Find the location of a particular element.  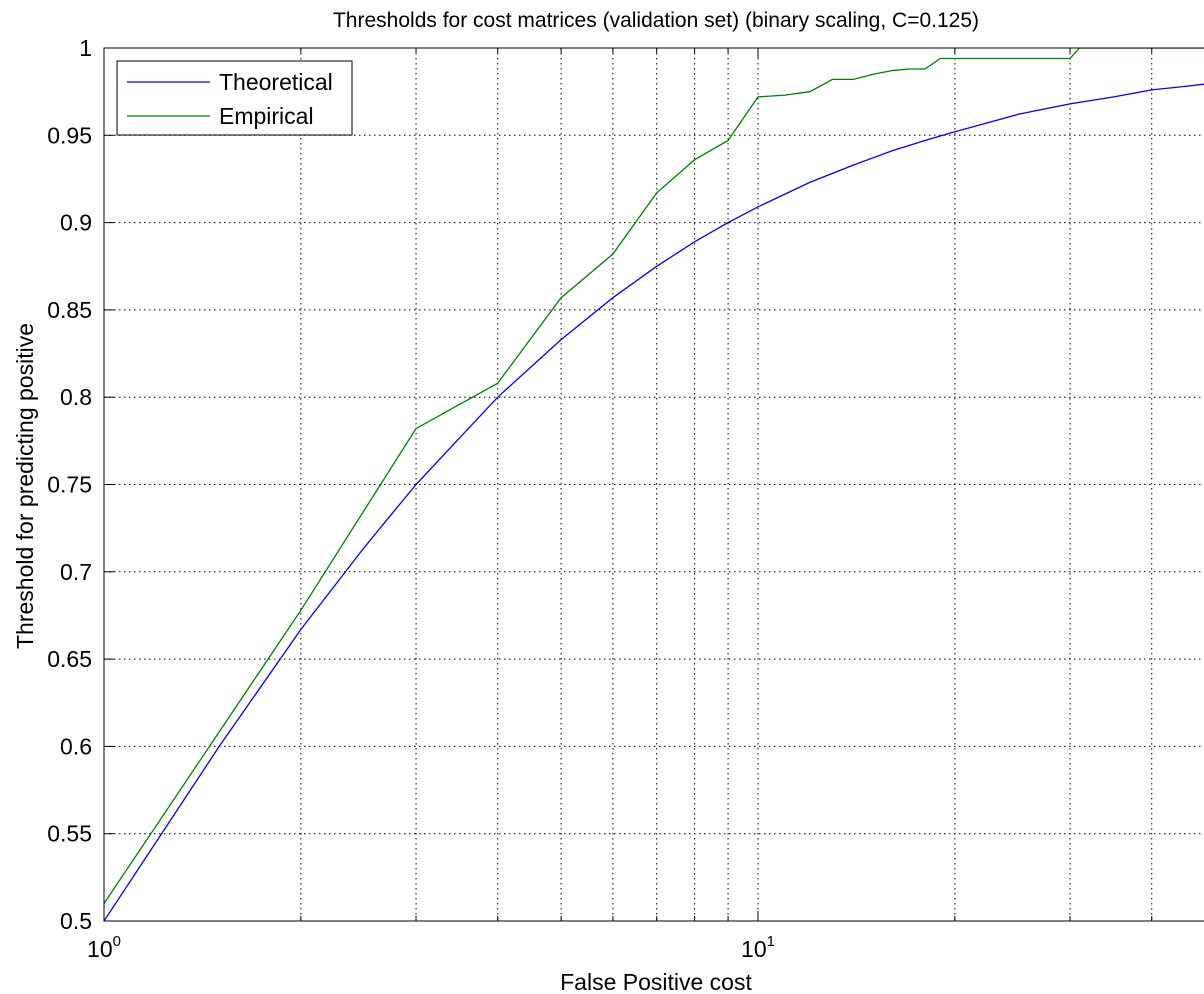

y-tick-label: 0.95 is located at coordinates (69, 135).